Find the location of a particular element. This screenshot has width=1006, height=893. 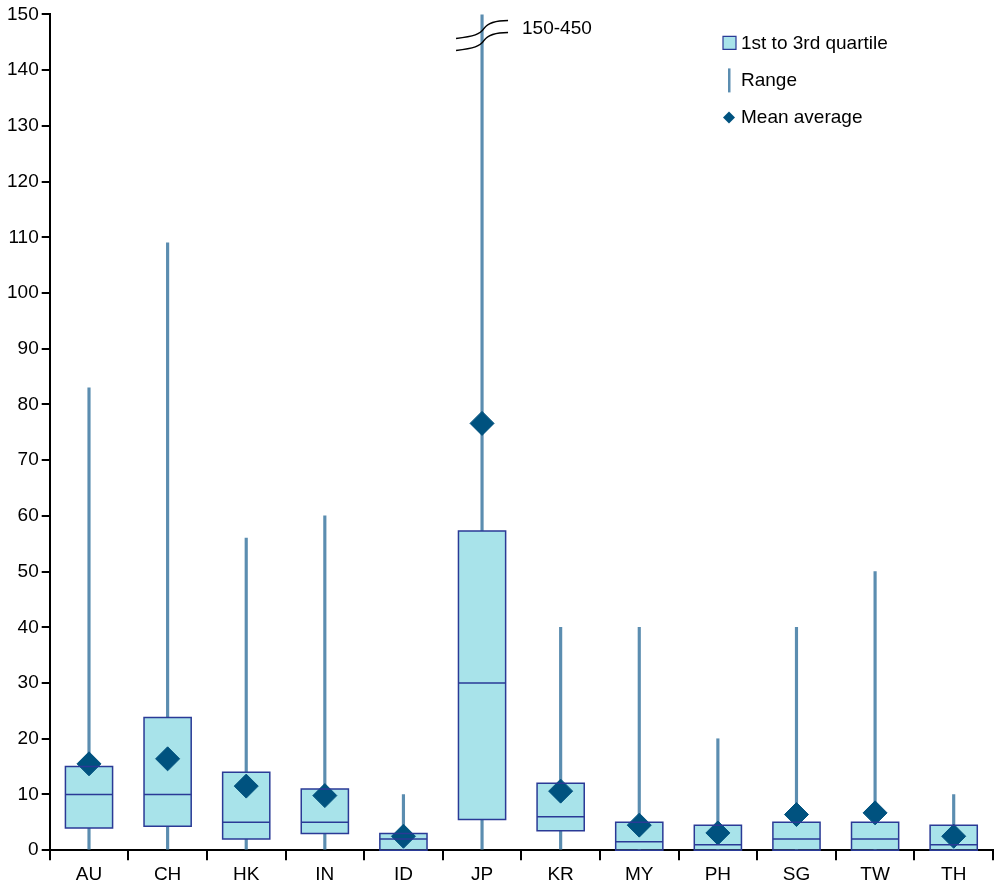

y-tick-label: 10 is located at coordinates (28, 793).